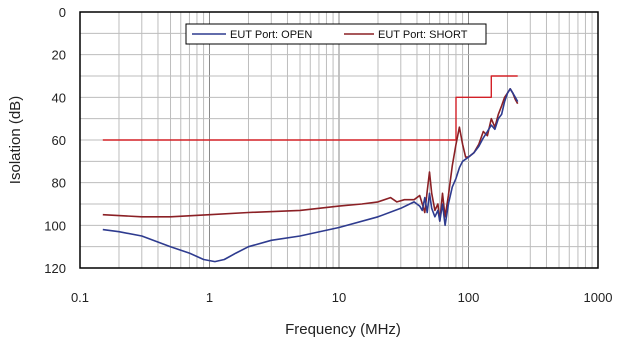 This screenshot has height=340, width=618. What do you see at coordinates (55, 268) in the screenshot?
I see `y-tick-label: 120` at bounding box center [55, 268].